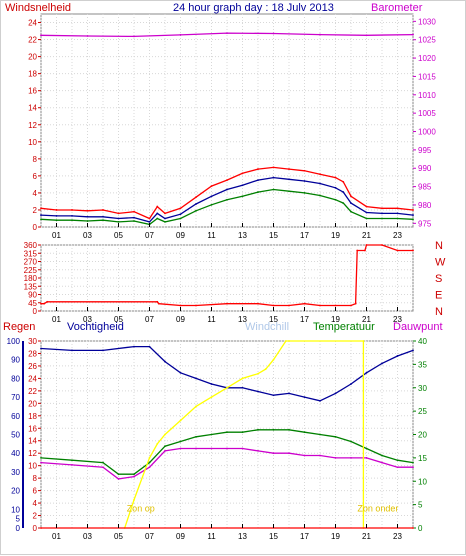  Describe the element at coordinates (19, 327) in the screenshot. I see `regen-label: Regen` at that location.